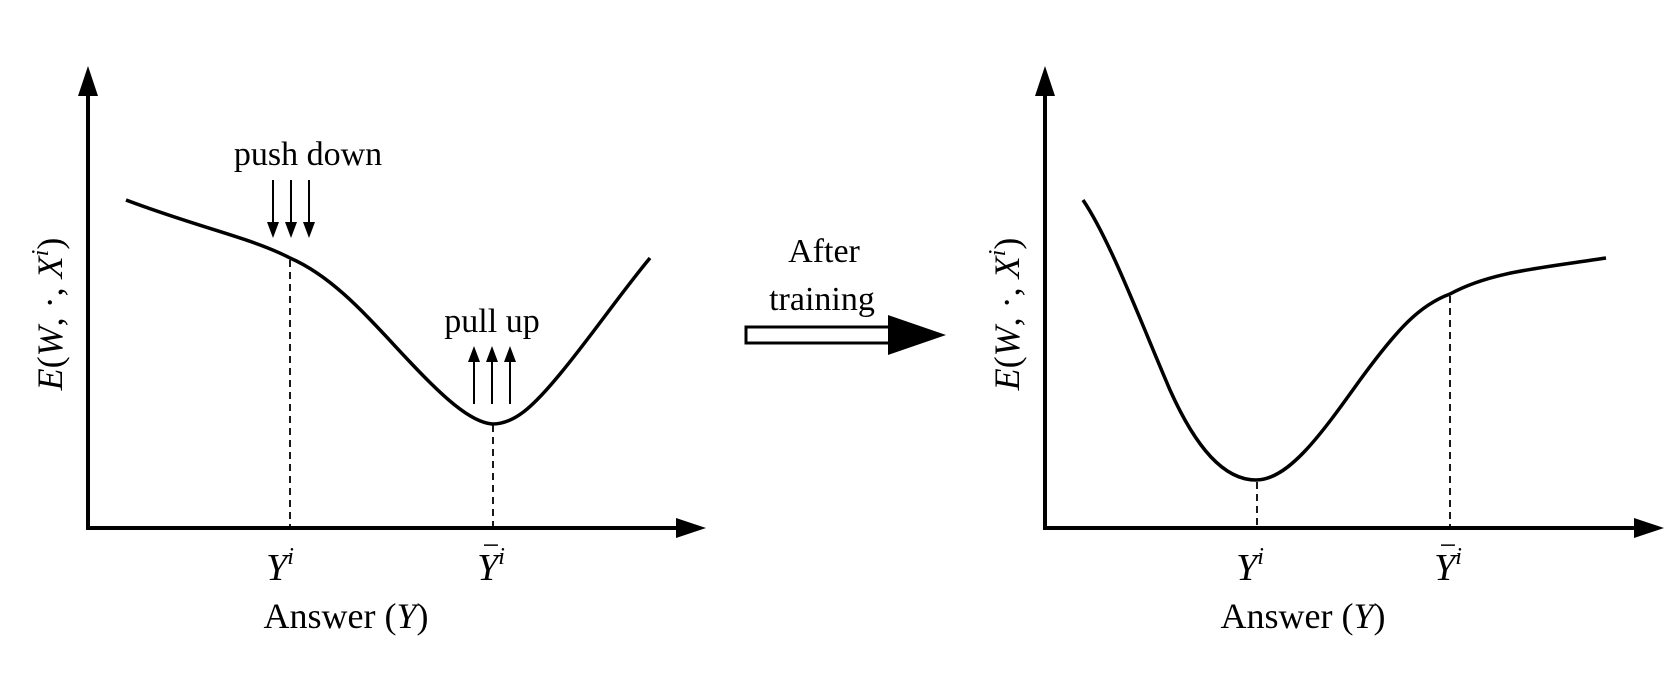  Describe the element at coordinates (88, 81) in the screenshot. I see `left-y-axis-arrowhead` at that location.